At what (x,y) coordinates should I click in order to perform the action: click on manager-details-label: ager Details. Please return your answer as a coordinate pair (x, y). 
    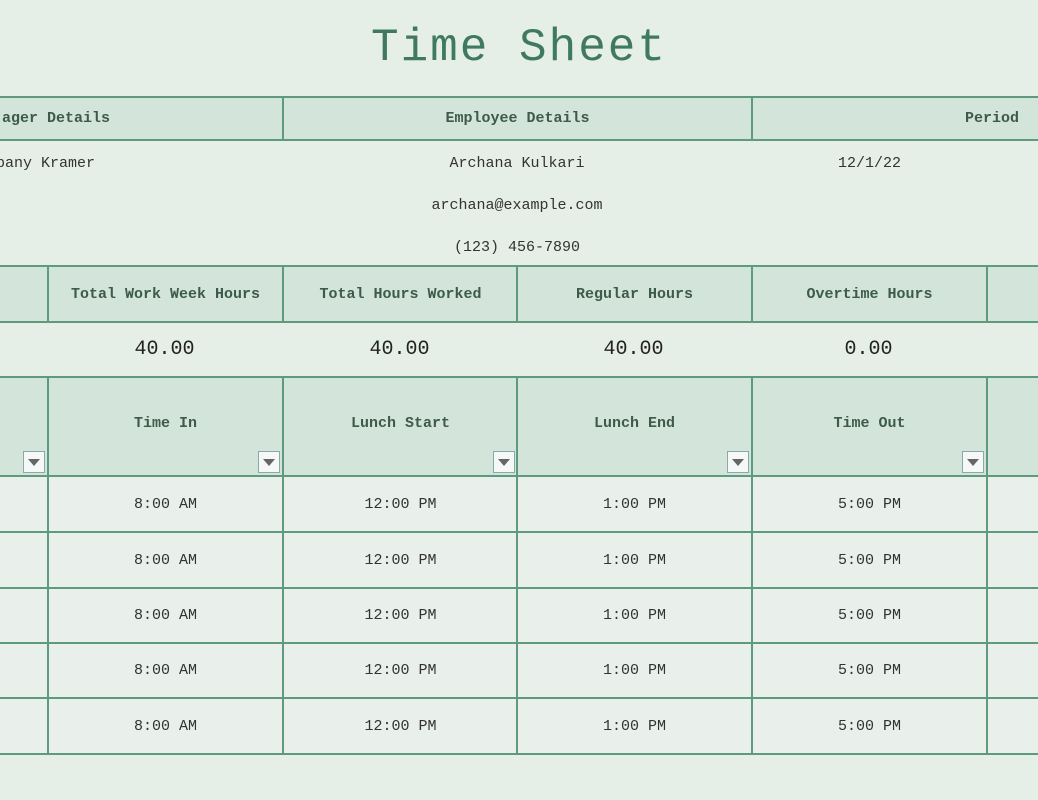
    Looking at the image, I should click on (56, 118).